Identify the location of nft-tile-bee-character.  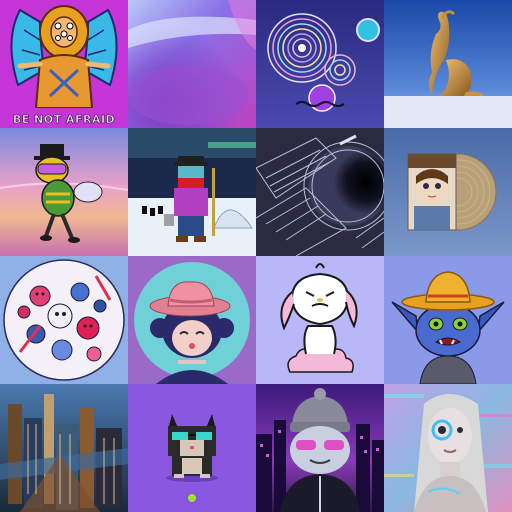
(64, 192).